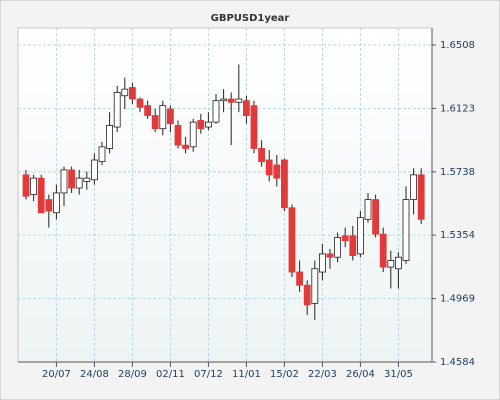 Image resolution: width=500 pixels, height=400 pixels. Describe the element at coordinates (56, 374) in the screenshot. I see `x-tick-label: 20/07` at that location.